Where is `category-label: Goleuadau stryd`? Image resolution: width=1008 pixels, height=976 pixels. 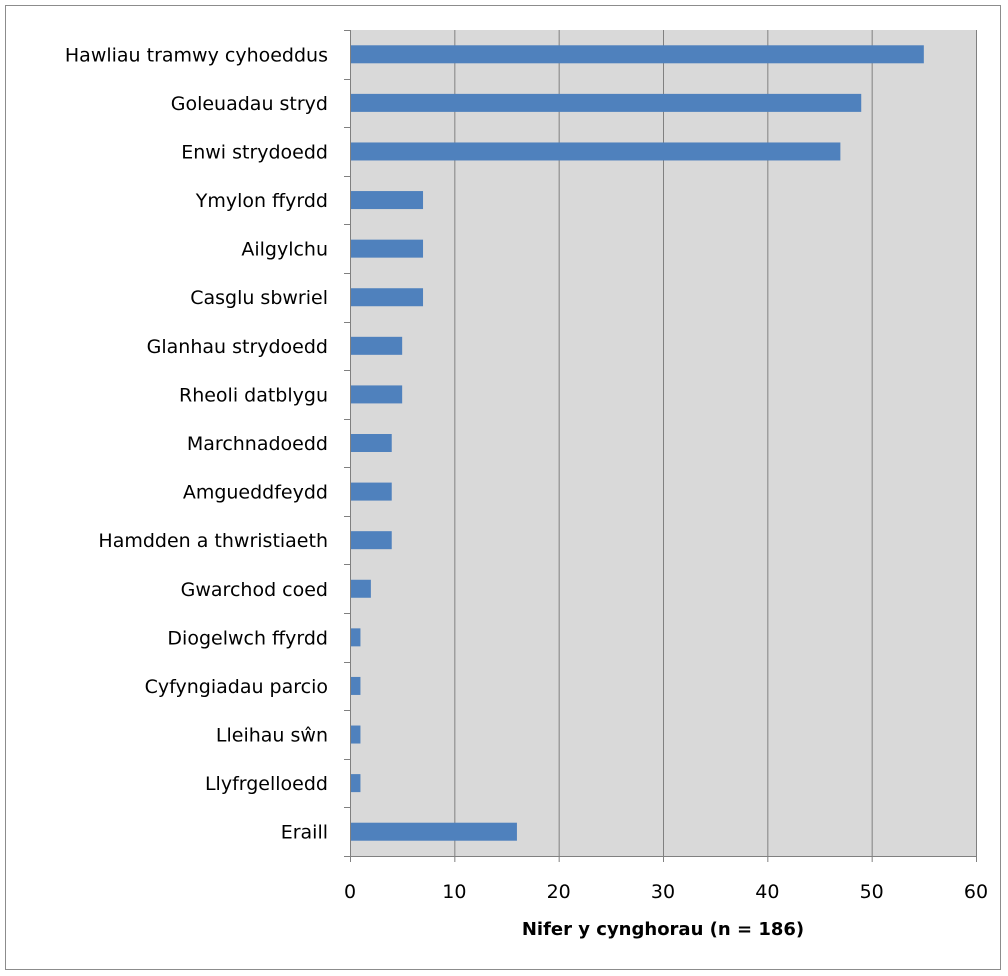
category-label: Goleuadau stryd is located at coordinates (249, 104).